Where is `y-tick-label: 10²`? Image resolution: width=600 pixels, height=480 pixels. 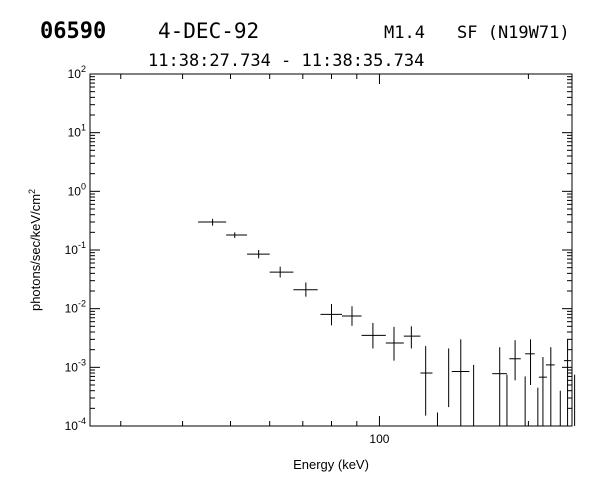 y-tick-label: 10² is located at coordinates (77, 72).